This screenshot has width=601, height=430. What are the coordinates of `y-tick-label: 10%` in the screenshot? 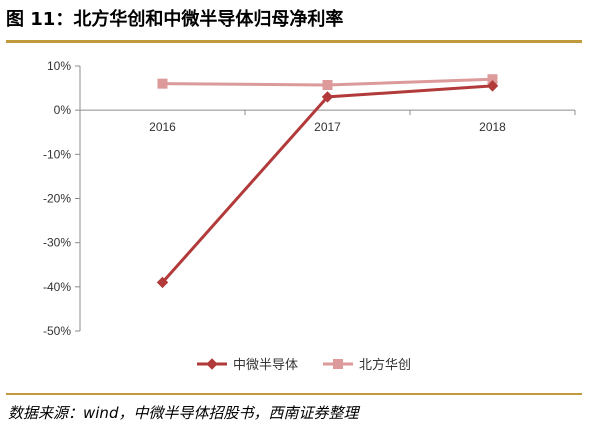 It's located at (59, 66).